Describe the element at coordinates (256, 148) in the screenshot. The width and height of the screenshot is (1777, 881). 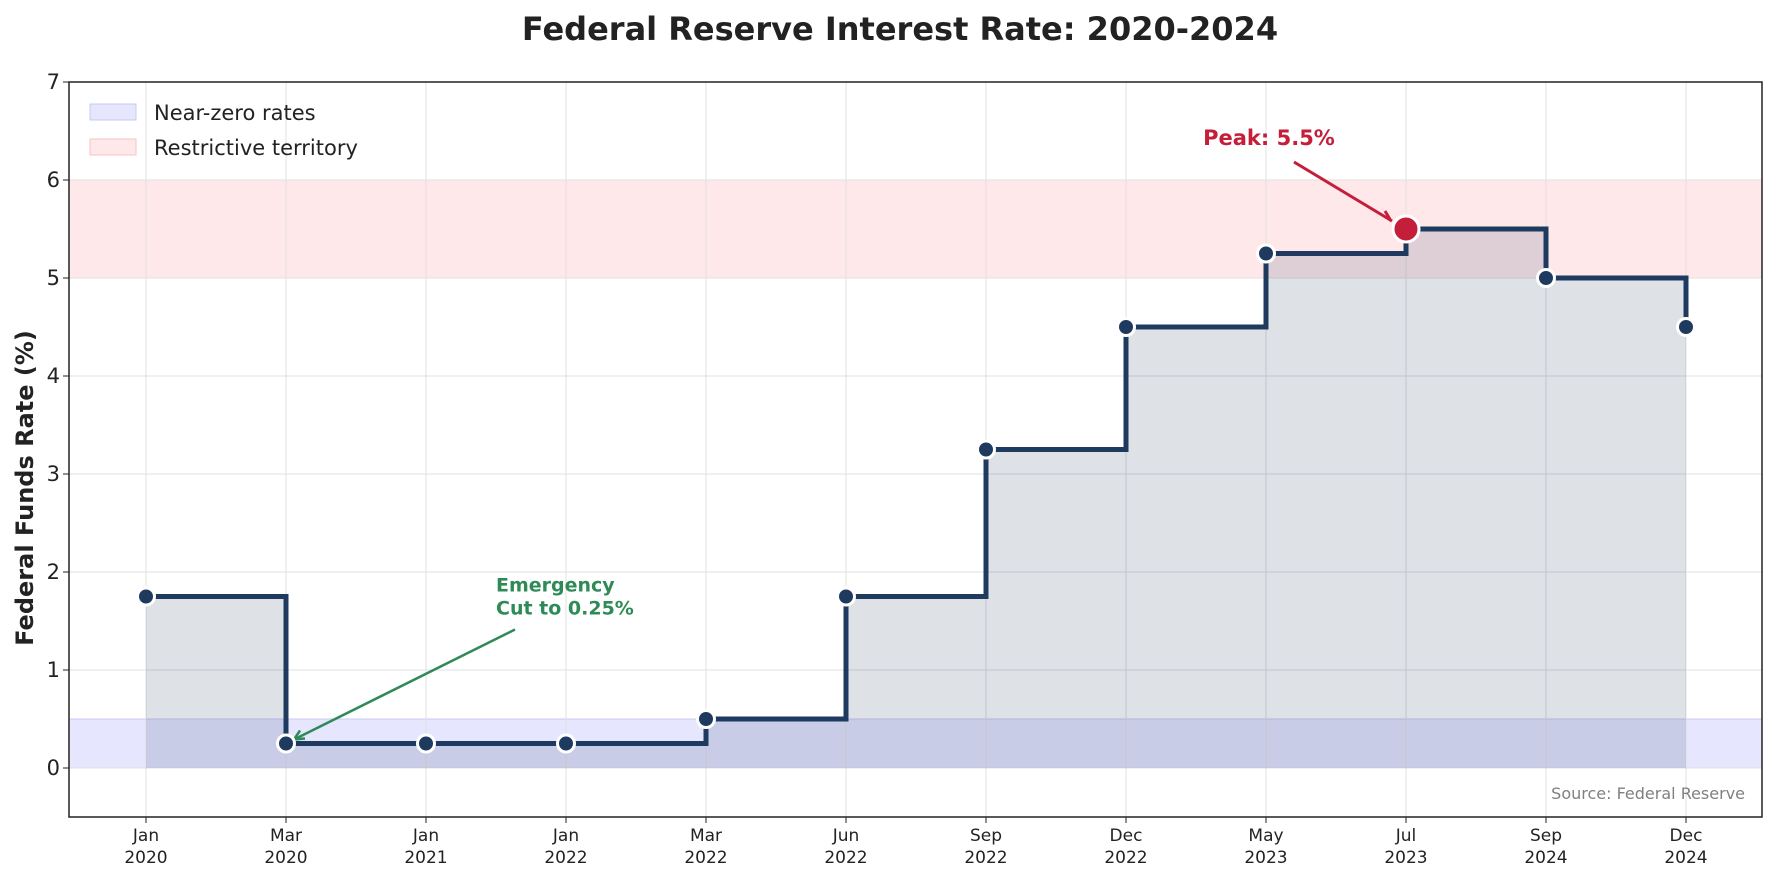
I see `legend-label: Restrictive territory` at that location.